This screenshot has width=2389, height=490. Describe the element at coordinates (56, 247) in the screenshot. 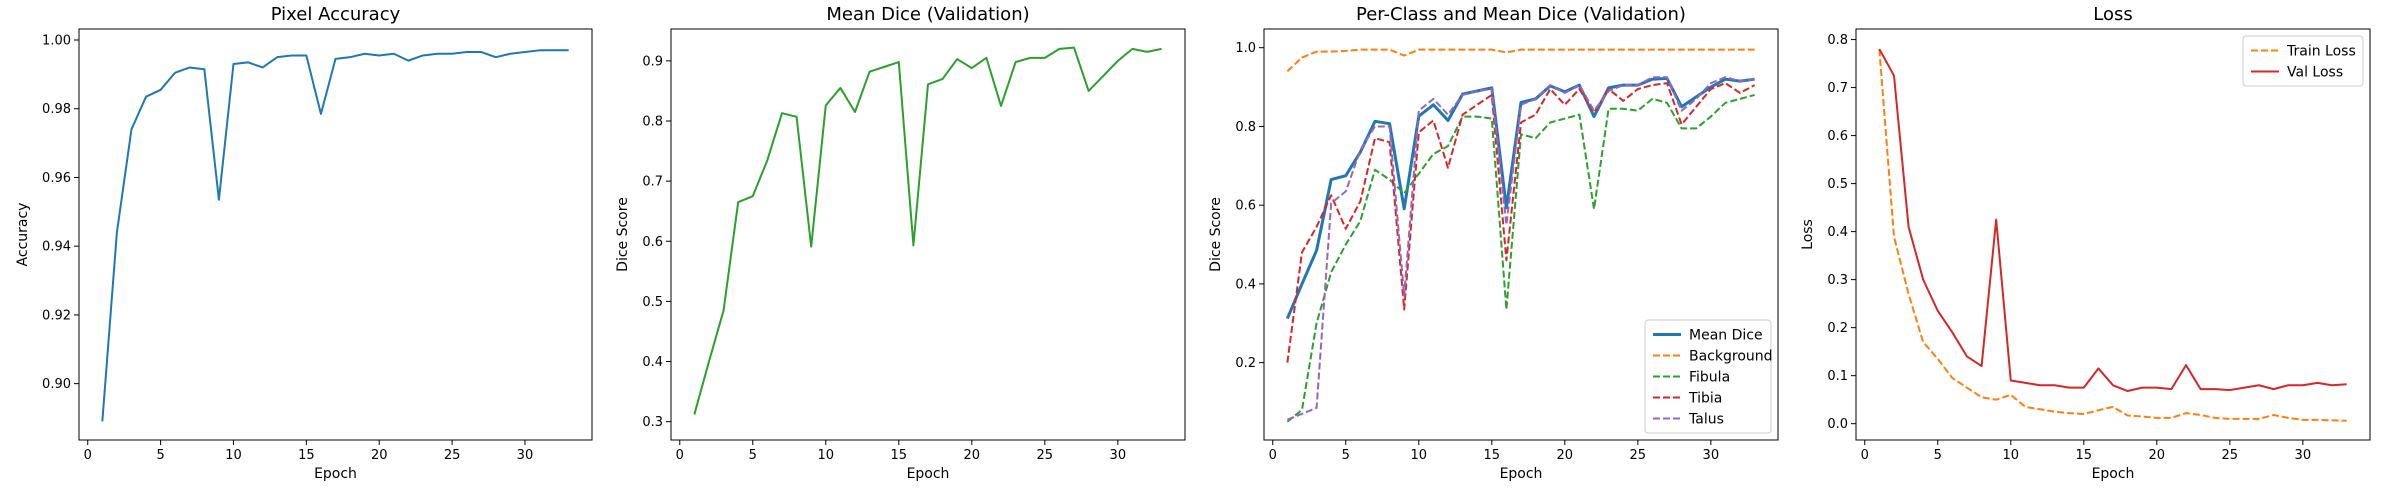

I see `y-tick-label: 0.94` at that location.